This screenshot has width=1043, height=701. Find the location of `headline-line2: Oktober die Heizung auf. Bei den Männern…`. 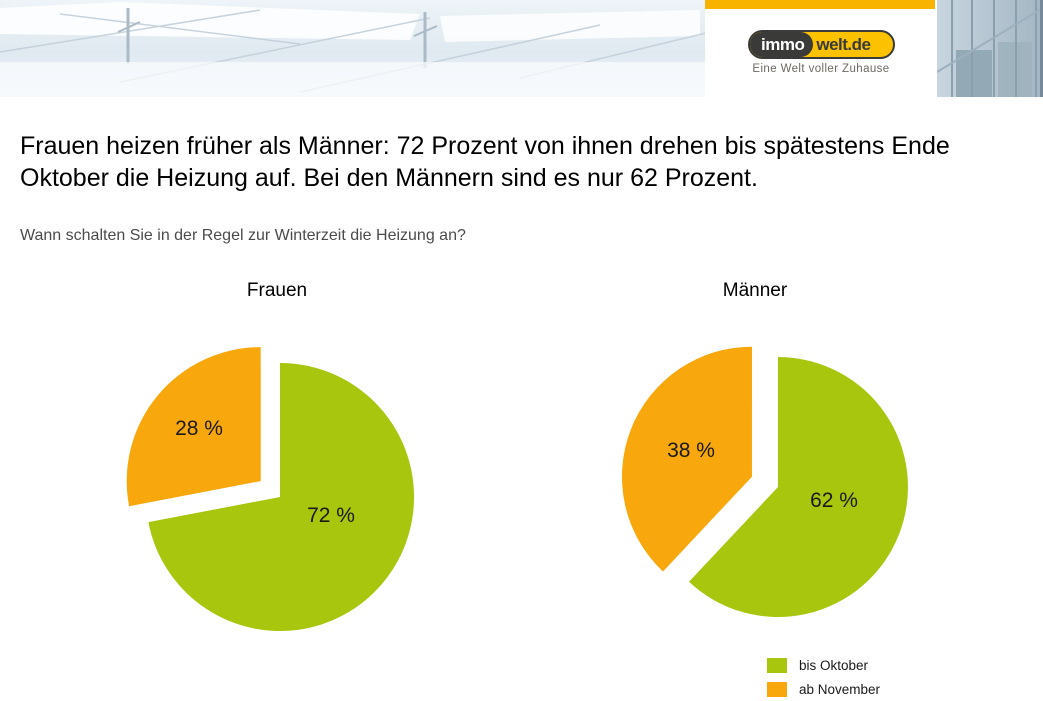

headline-line2: Oktober die Heizung auf. Bei den Männern… is located at coordinates (389, 178).